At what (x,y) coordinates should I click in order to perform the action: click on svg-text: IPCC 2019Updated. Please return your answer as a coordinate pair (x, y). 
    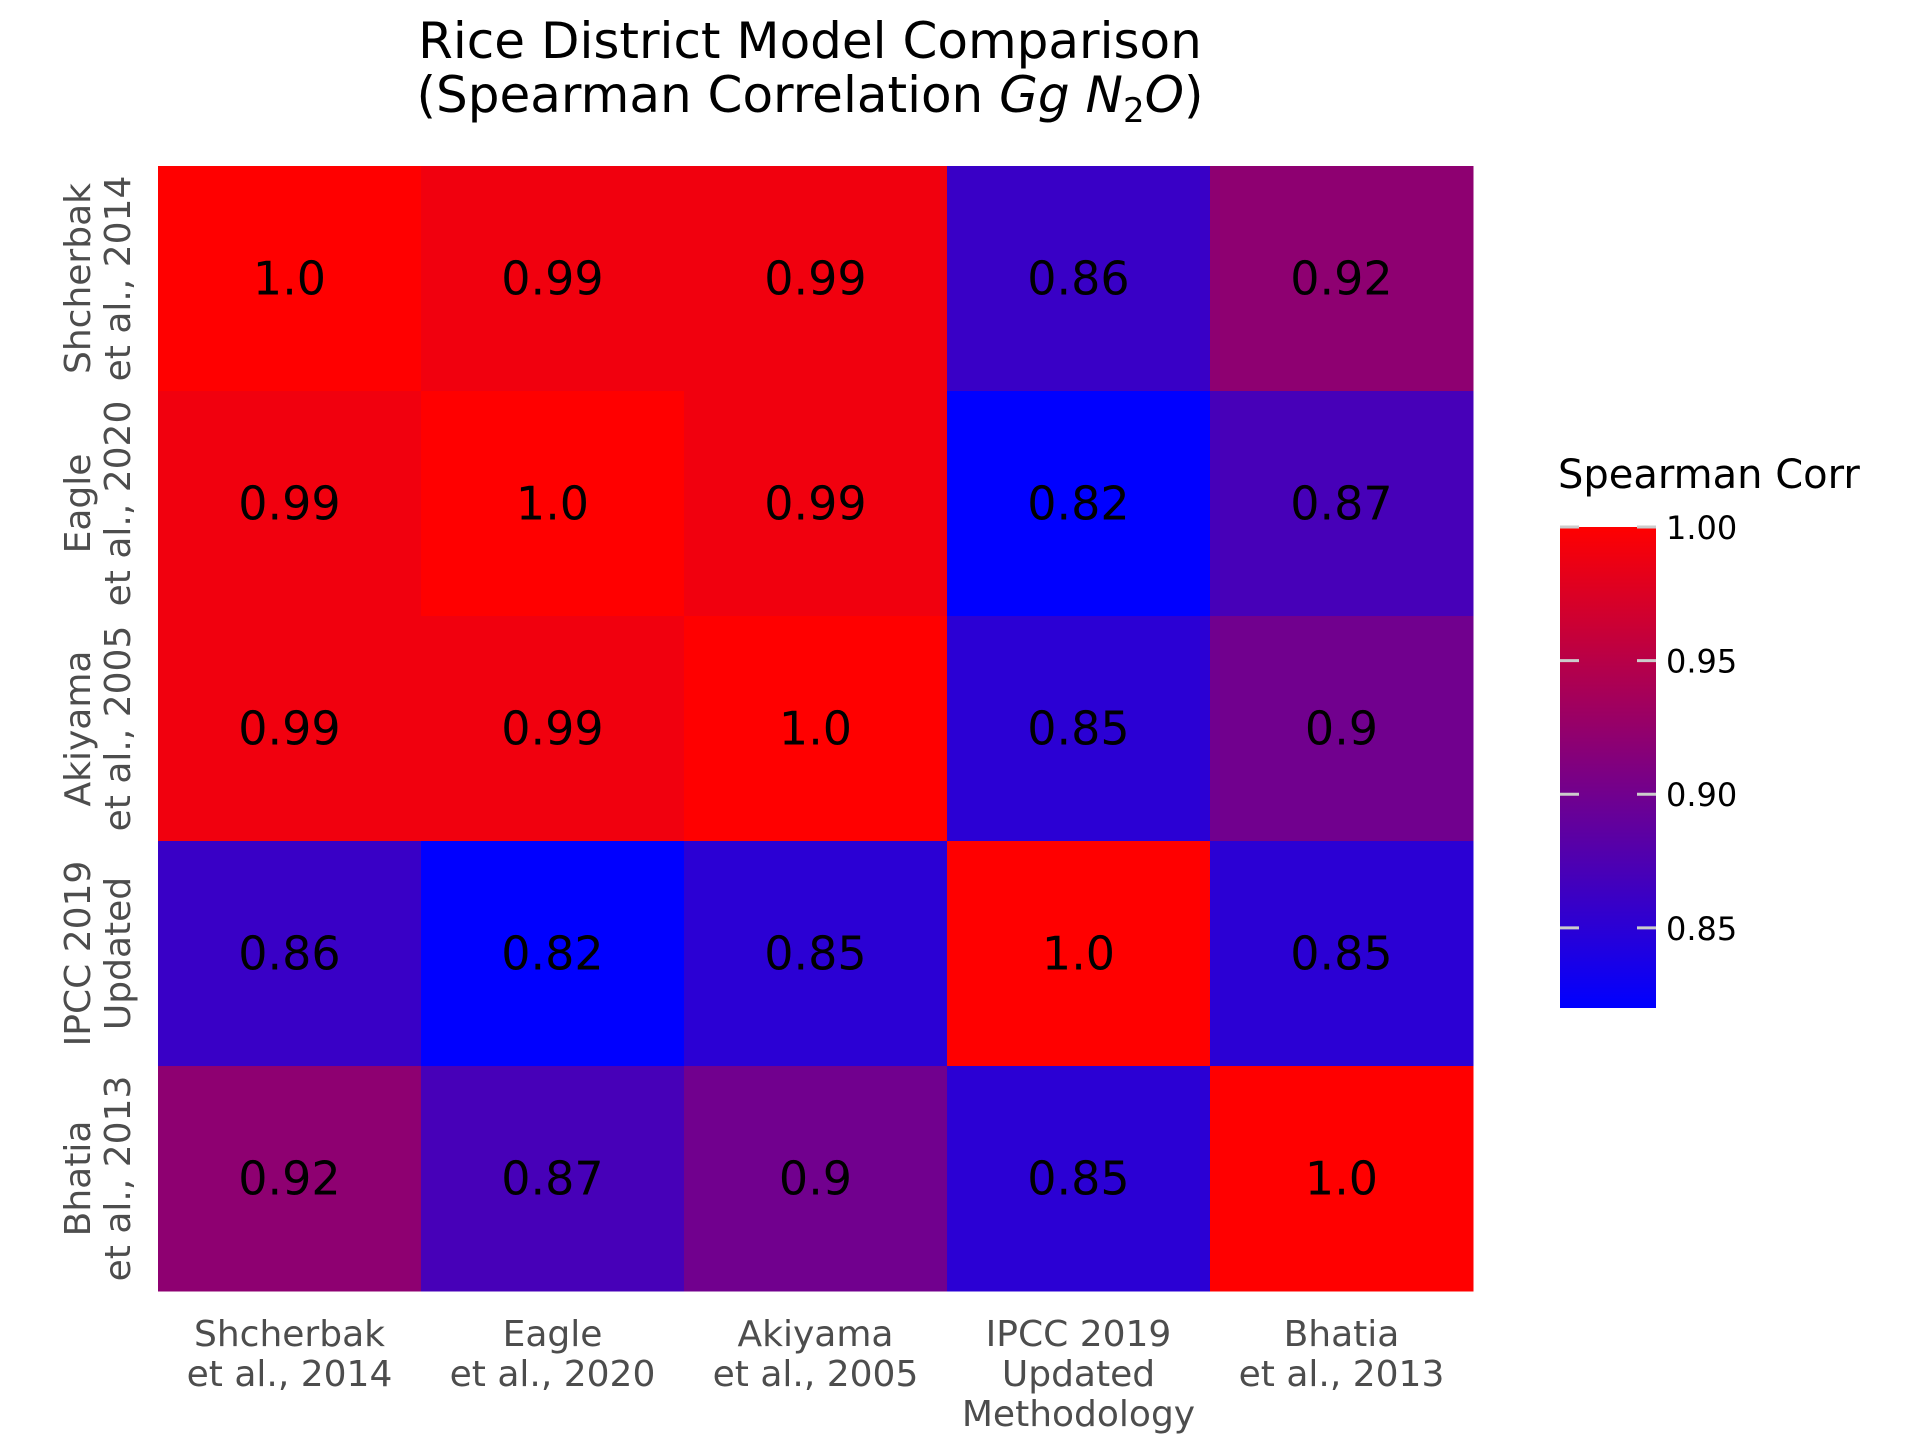
    Looking at the image, I should click on (98, 954).